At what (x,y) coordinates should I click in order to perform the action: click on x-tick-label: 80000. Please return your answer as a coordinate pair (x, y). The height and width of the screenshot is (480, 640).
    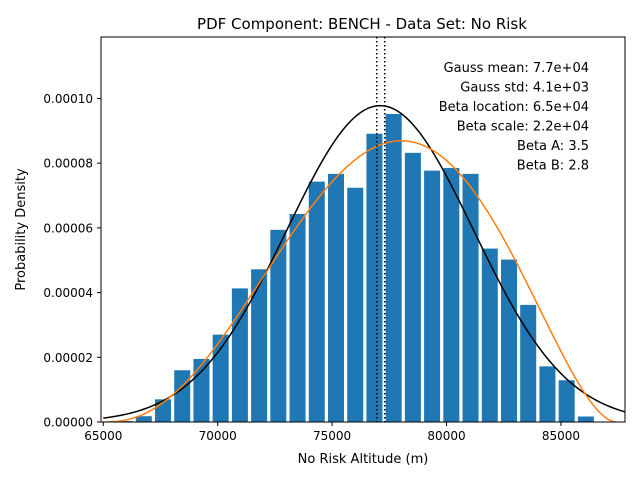
    Looking at the image, I should click on (446, 436).